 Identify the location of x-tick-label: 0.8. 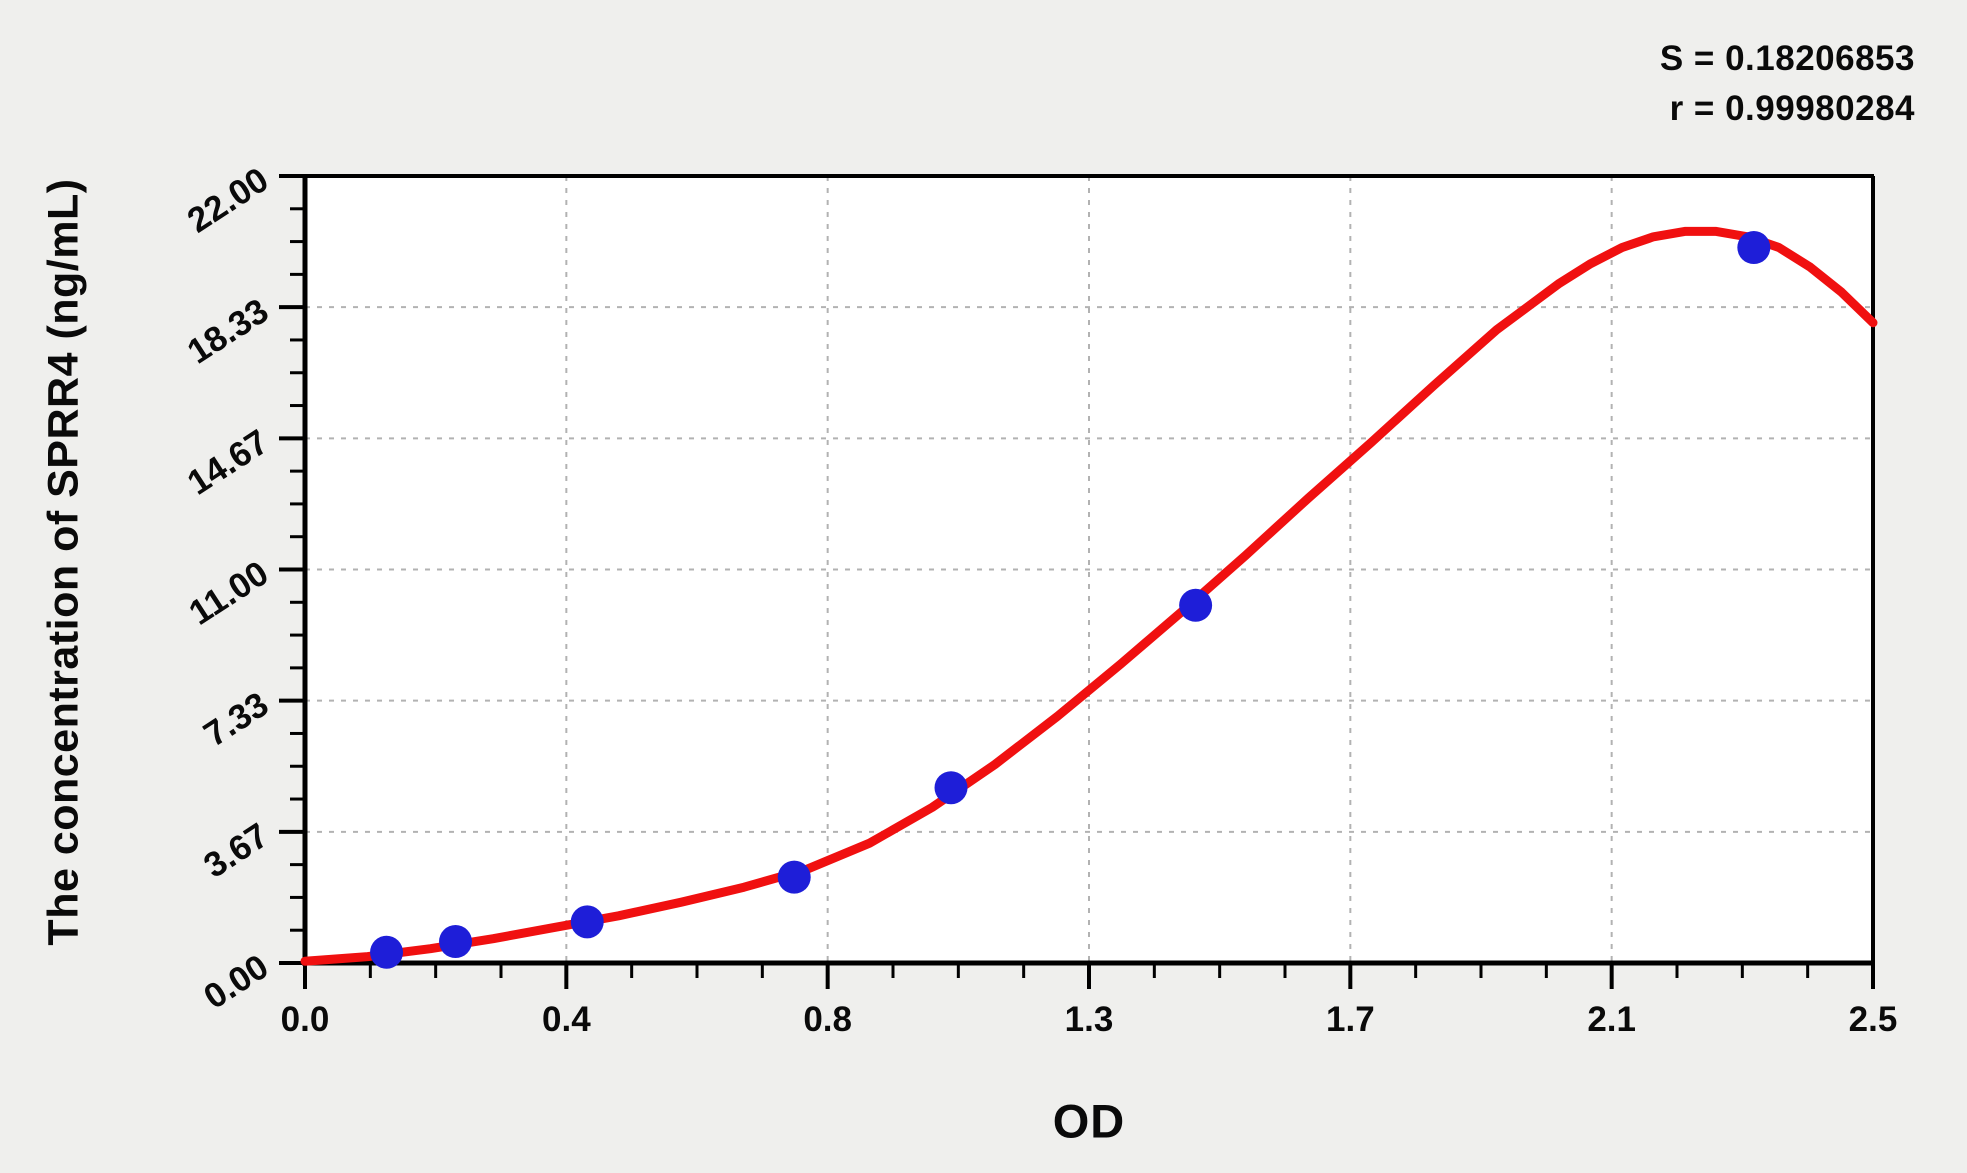
(827, 1019).